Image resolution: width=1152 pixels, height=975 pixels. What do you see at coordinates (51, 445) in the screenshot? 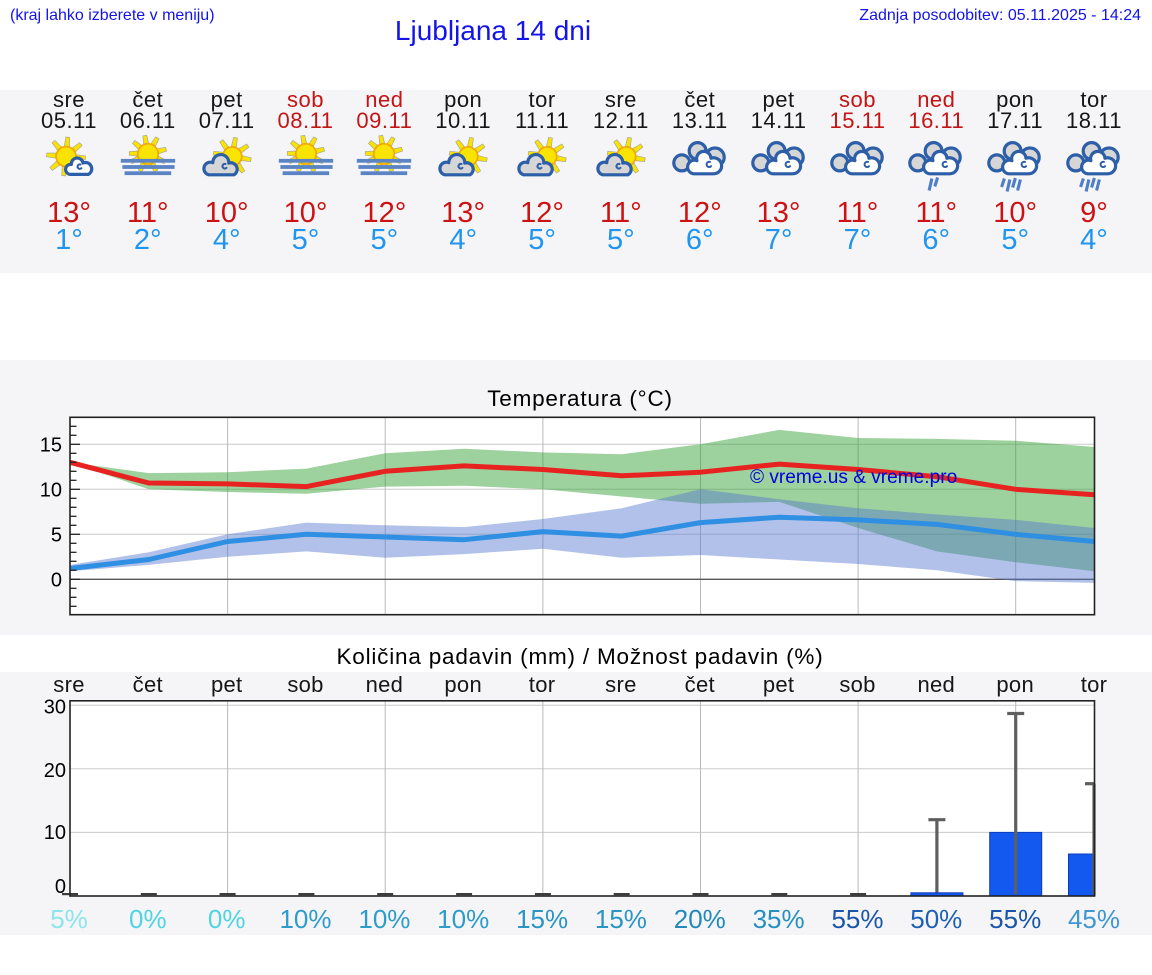
I see `svg-text: 15` at bounding box center [51, 445].